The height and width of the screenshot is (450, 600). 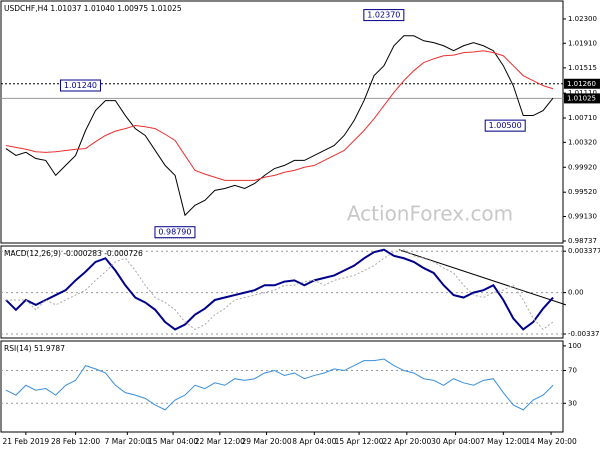 I want to click on y-tick-label: 1.00320, so click(x=582, y=142).